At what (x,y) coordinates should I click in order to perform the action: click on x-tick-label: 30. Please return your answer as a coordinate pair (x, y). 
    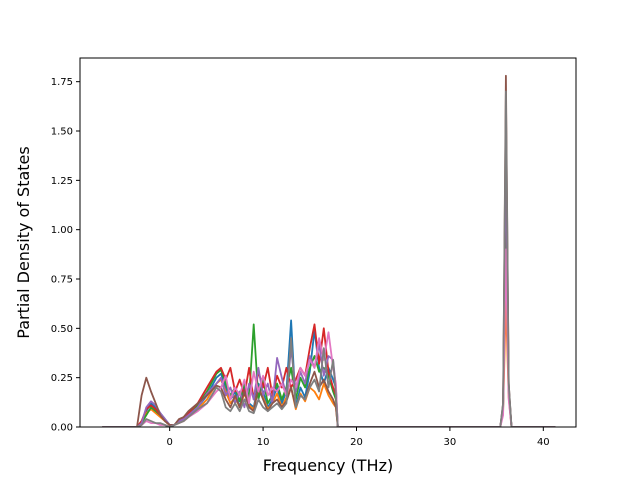
    Looking at the image, I should click on (450, 442).